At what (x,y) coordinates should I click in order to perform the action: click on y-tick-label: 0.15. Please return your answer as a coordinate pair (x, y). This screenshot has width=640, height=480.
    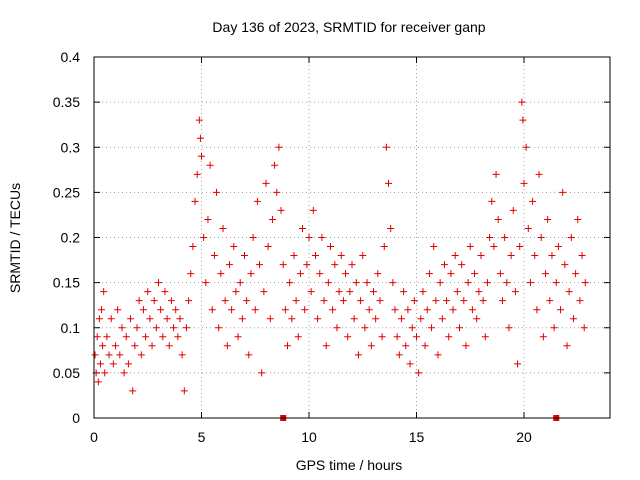
    Looking at the image, I should click on (66, 283).